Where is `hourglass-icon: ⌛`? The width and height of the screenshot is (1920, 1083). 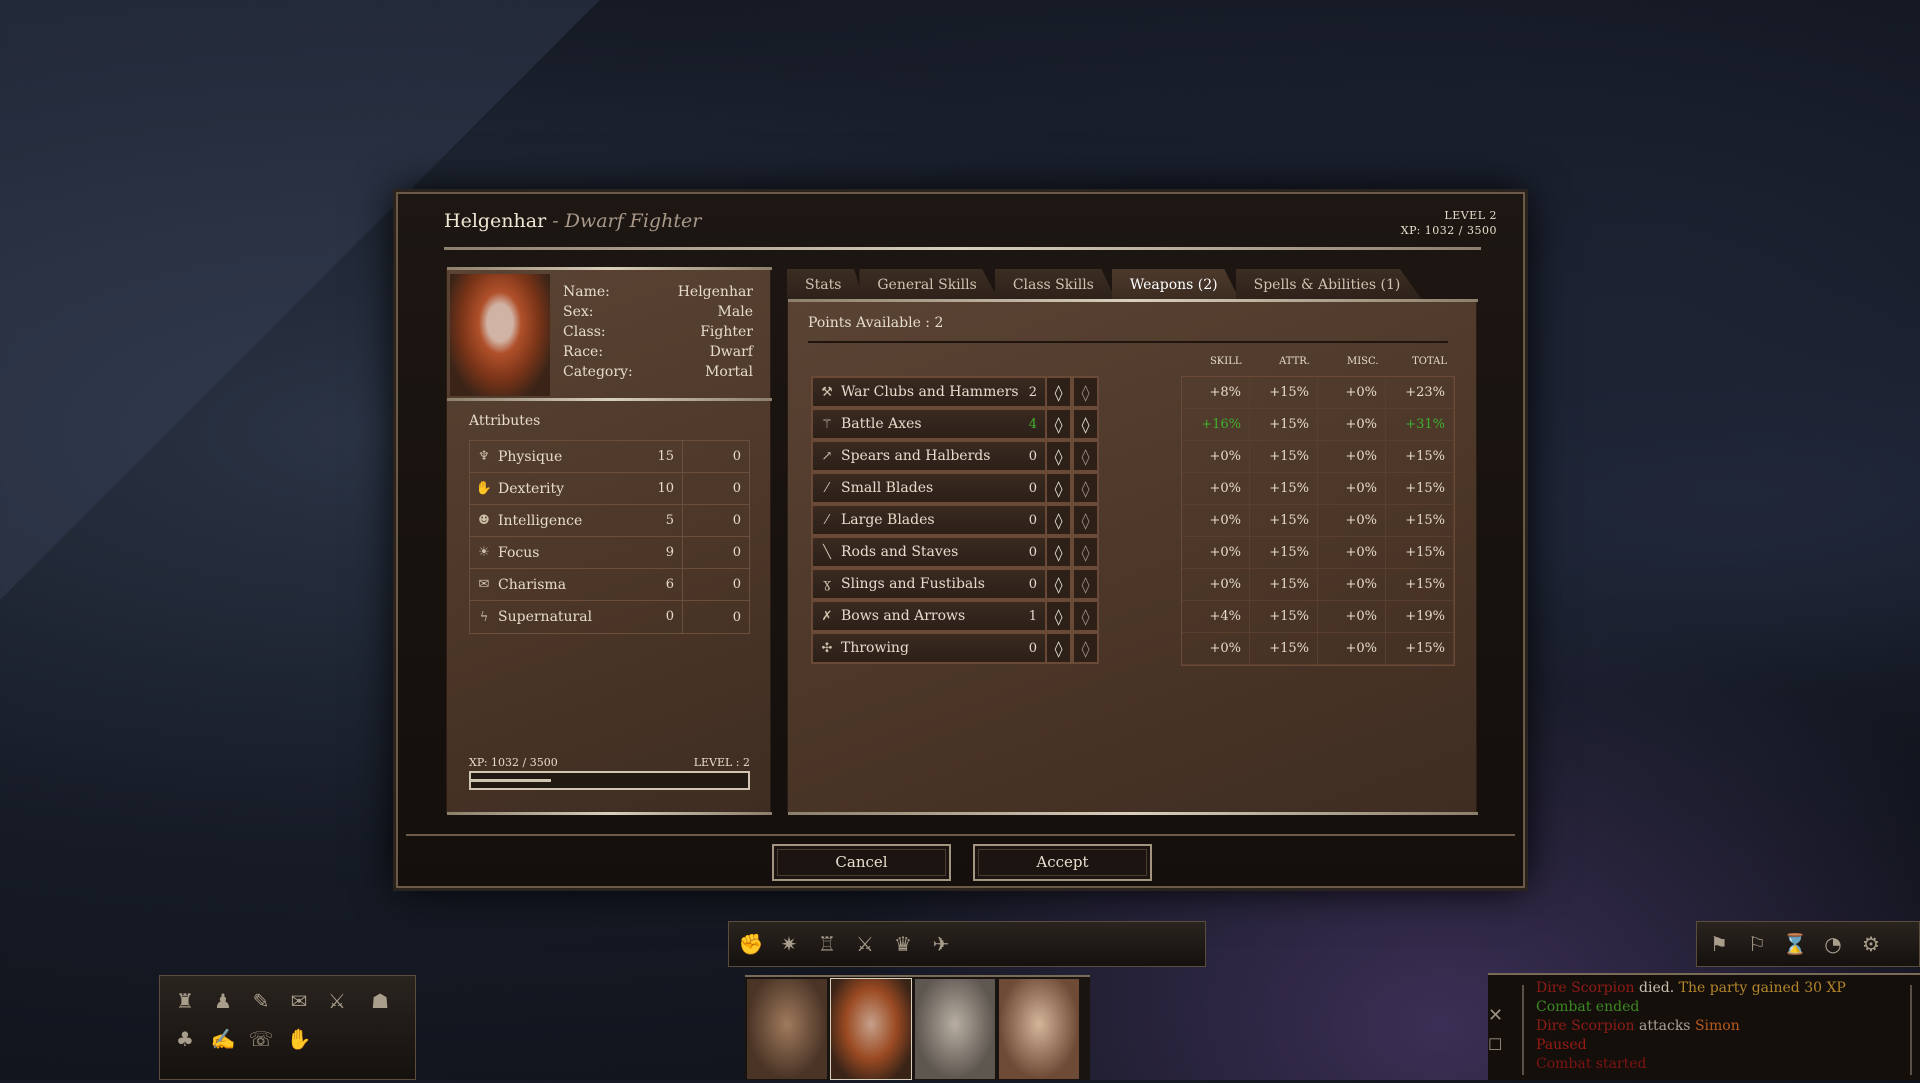
hourglass-icon: ⌛ is located at coordinates (1795, 944).